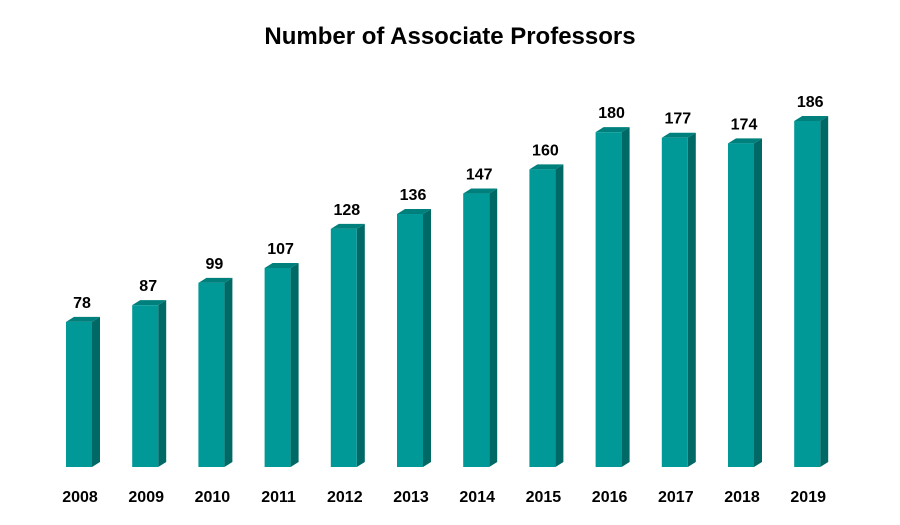 The width and height of the screenshot is (900, 525). What do you see at coordinates (810, 102) in the screenshot?
I see `data-label: 186` at bounding box center [810, 102].